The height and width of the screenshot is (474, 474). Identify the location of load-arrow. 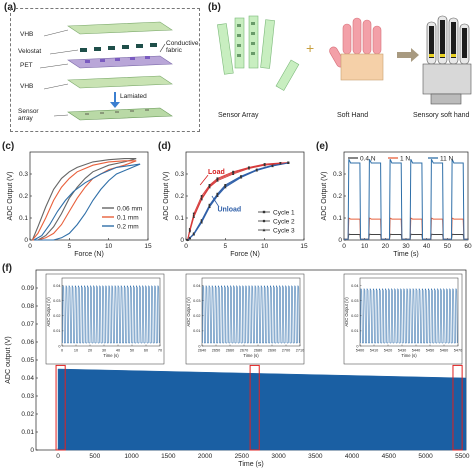
(204, 180).